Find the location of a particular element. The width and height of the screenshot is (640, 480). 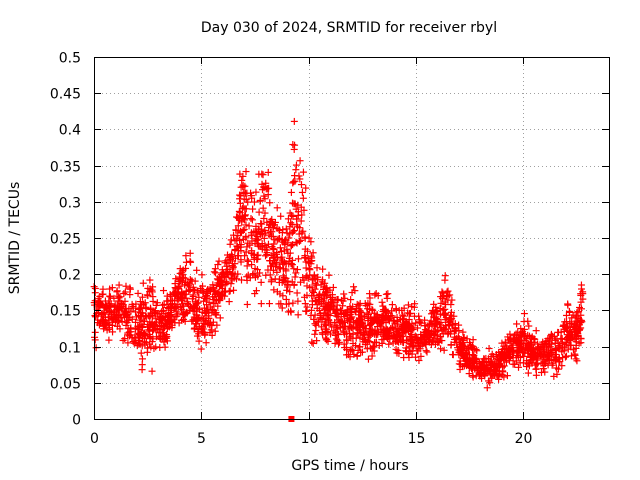

y-tick-label: 0 is located at coordinates (76, 421).